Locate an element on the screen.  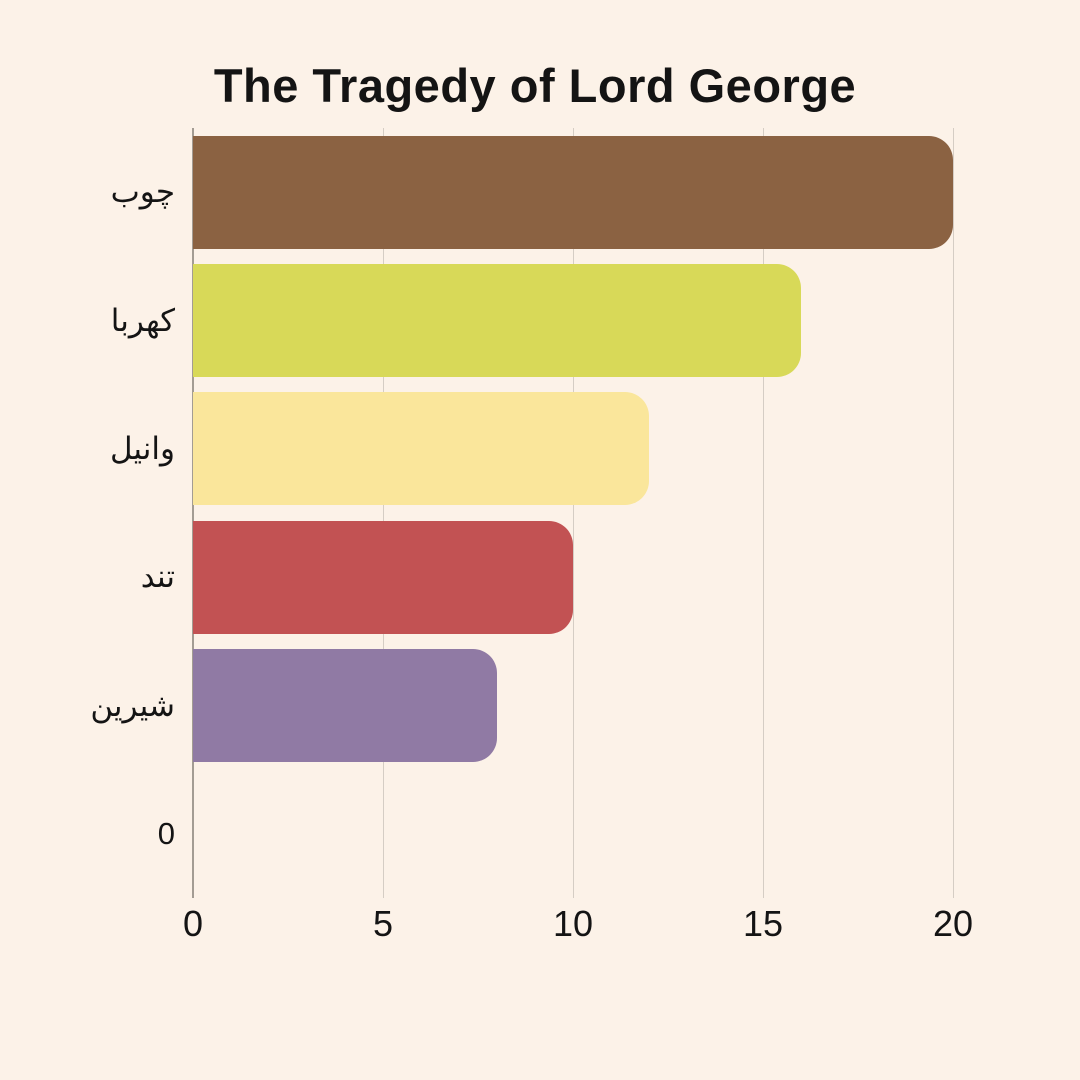
x-tick-label: 0 is located at coordinates (193, 923).